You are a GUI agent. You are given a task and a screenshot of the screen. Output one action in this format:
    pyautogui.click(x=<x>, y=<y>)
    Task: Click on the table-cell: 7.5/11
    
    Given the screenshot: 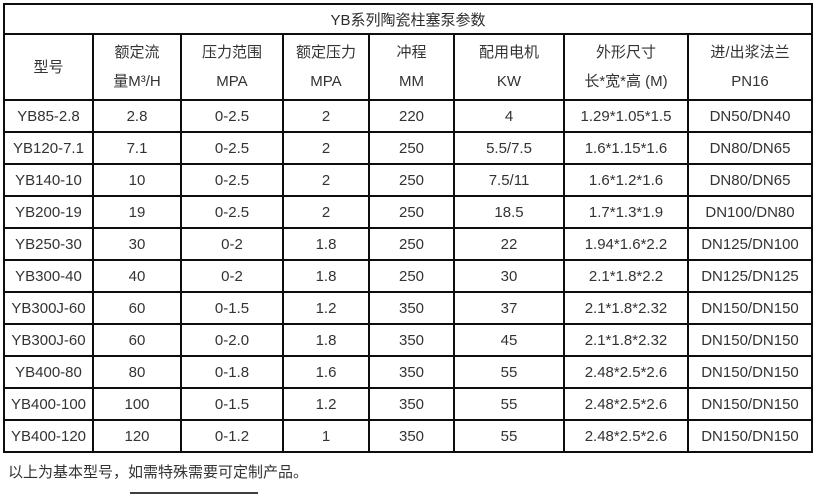 What is the action you would take?
    pyautogui.click(x=509, y=180)
    